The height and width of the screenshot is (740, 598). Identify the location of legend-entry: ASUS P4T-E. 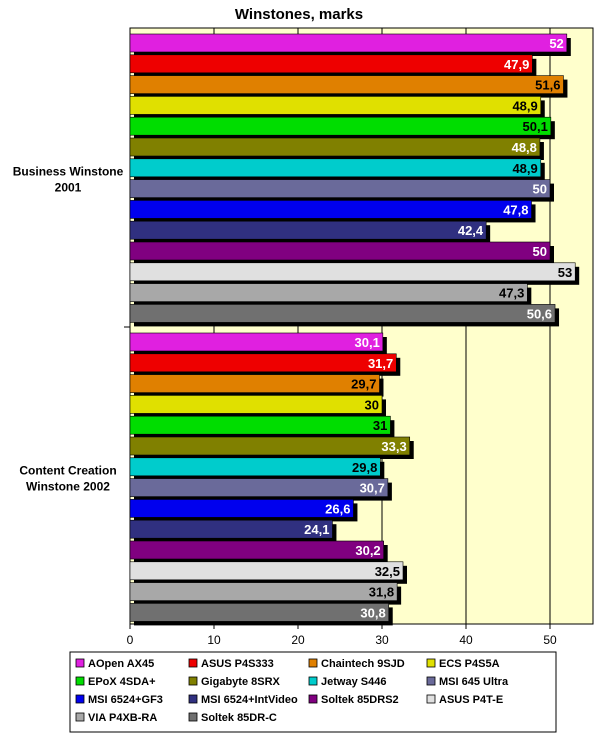
(471, 700).